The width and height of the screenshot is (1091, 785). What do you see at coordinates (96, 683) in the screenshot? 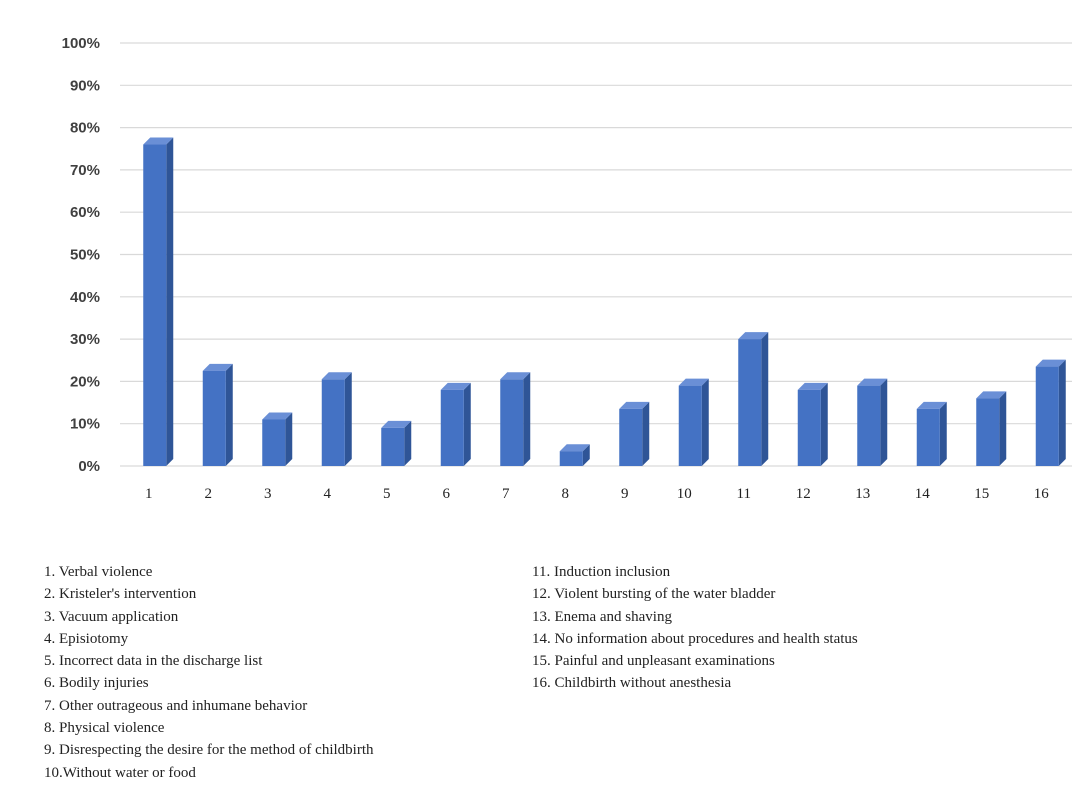
I see `legend-item: 6. Bodily injuries` at bounding box center [96, 683].